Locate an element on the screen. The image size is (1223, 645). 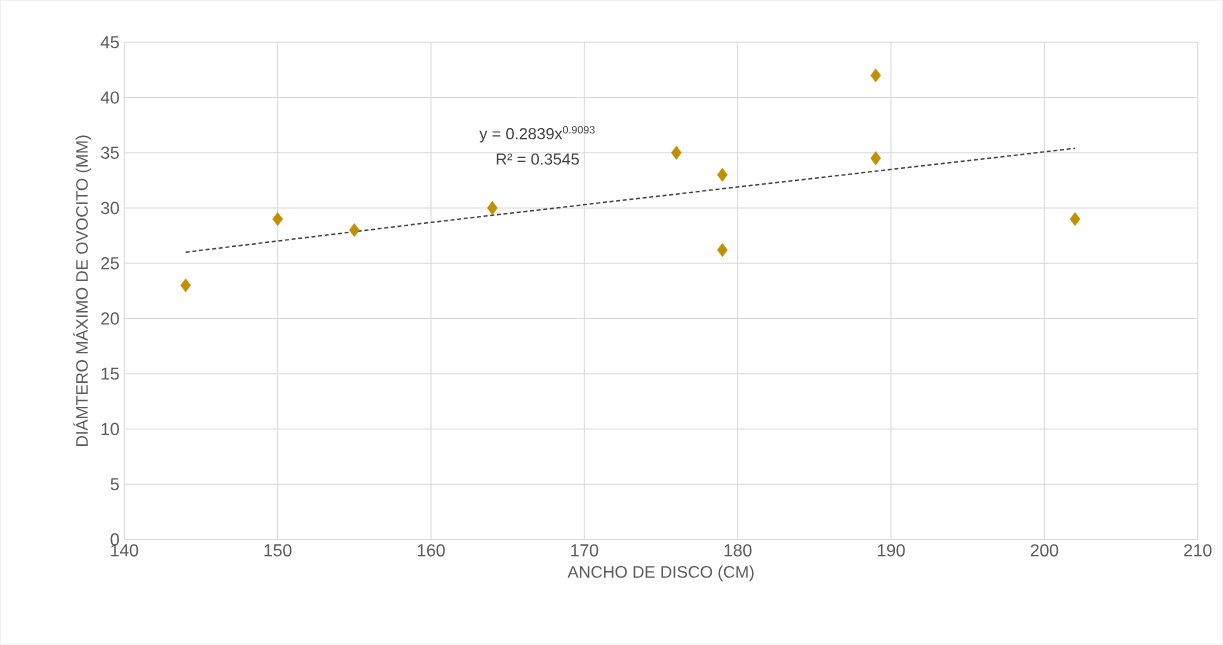
x-tick-label: 200 is located at coordinates (1044, 550).